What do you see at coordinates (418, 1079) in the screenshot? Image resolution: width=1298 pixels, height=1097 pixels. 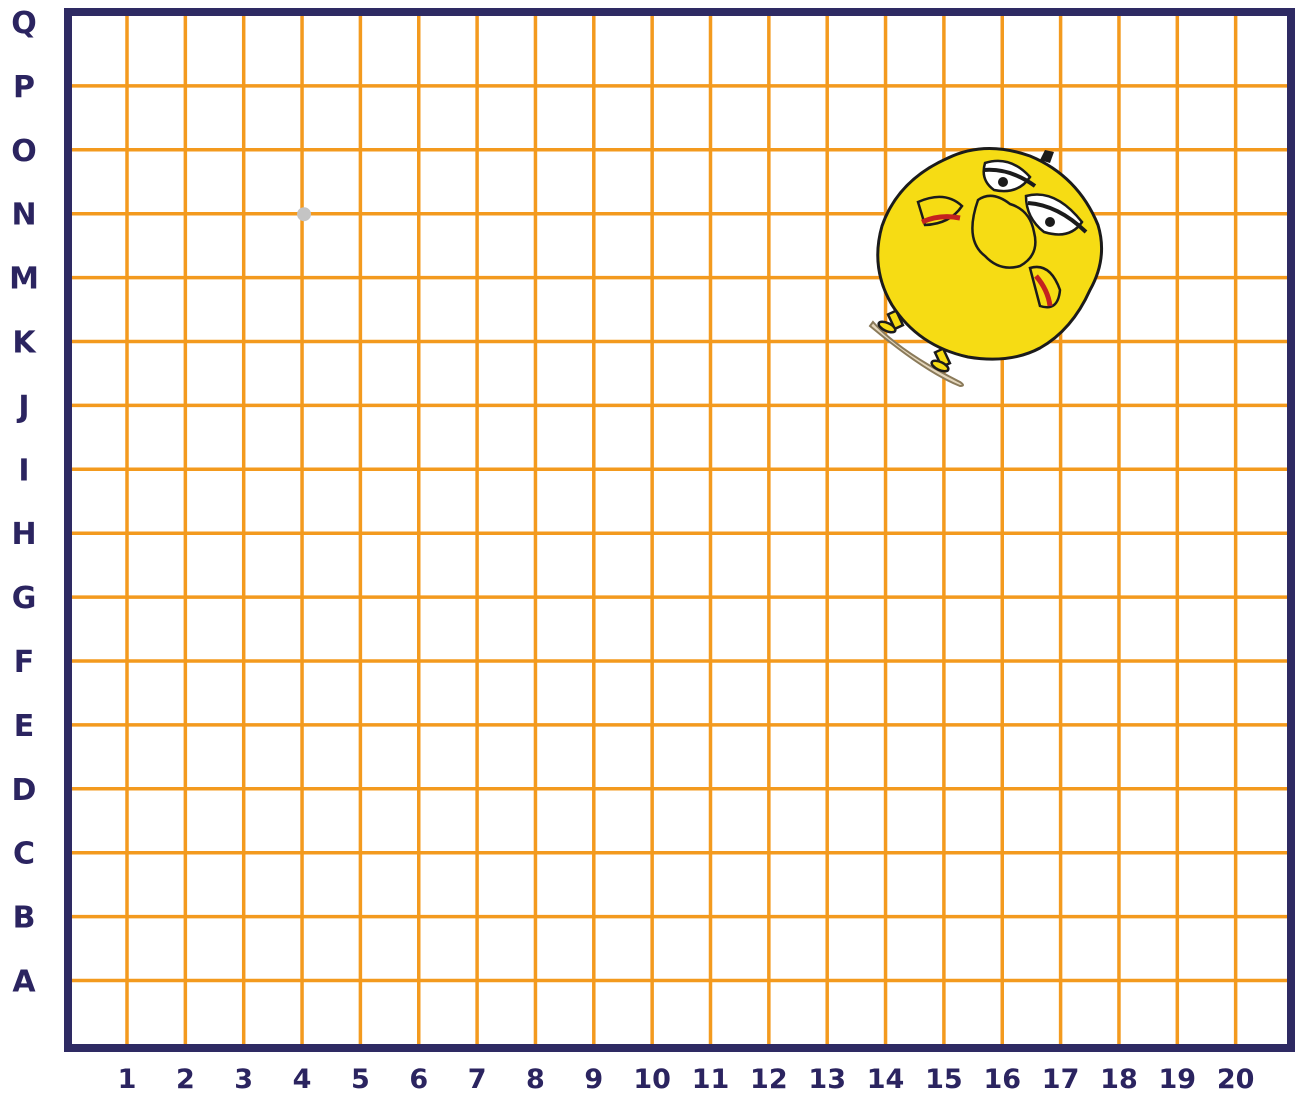 I see `column-label-6: 6` at bounding box center [418, 1079].